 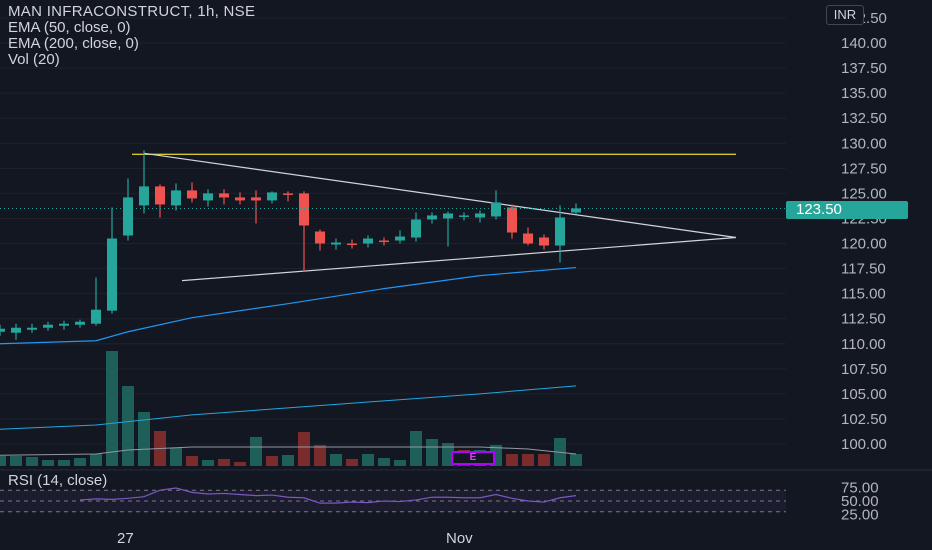 I want to click on ema50-legend: EMA (50, close, 0), so click(x=69, y=27).